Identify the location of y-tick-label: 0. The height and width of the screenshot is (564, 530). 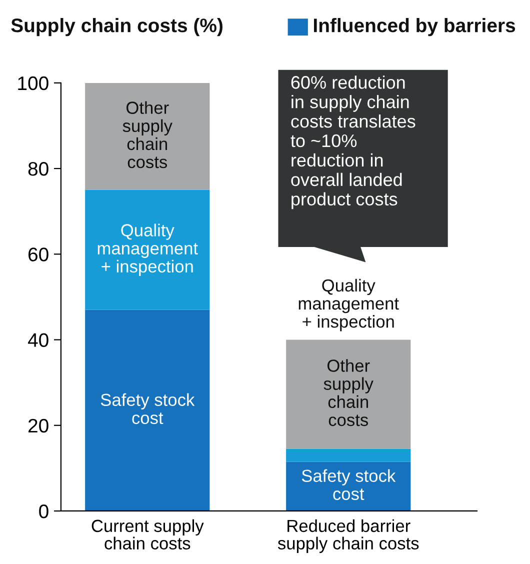
(43, 511).